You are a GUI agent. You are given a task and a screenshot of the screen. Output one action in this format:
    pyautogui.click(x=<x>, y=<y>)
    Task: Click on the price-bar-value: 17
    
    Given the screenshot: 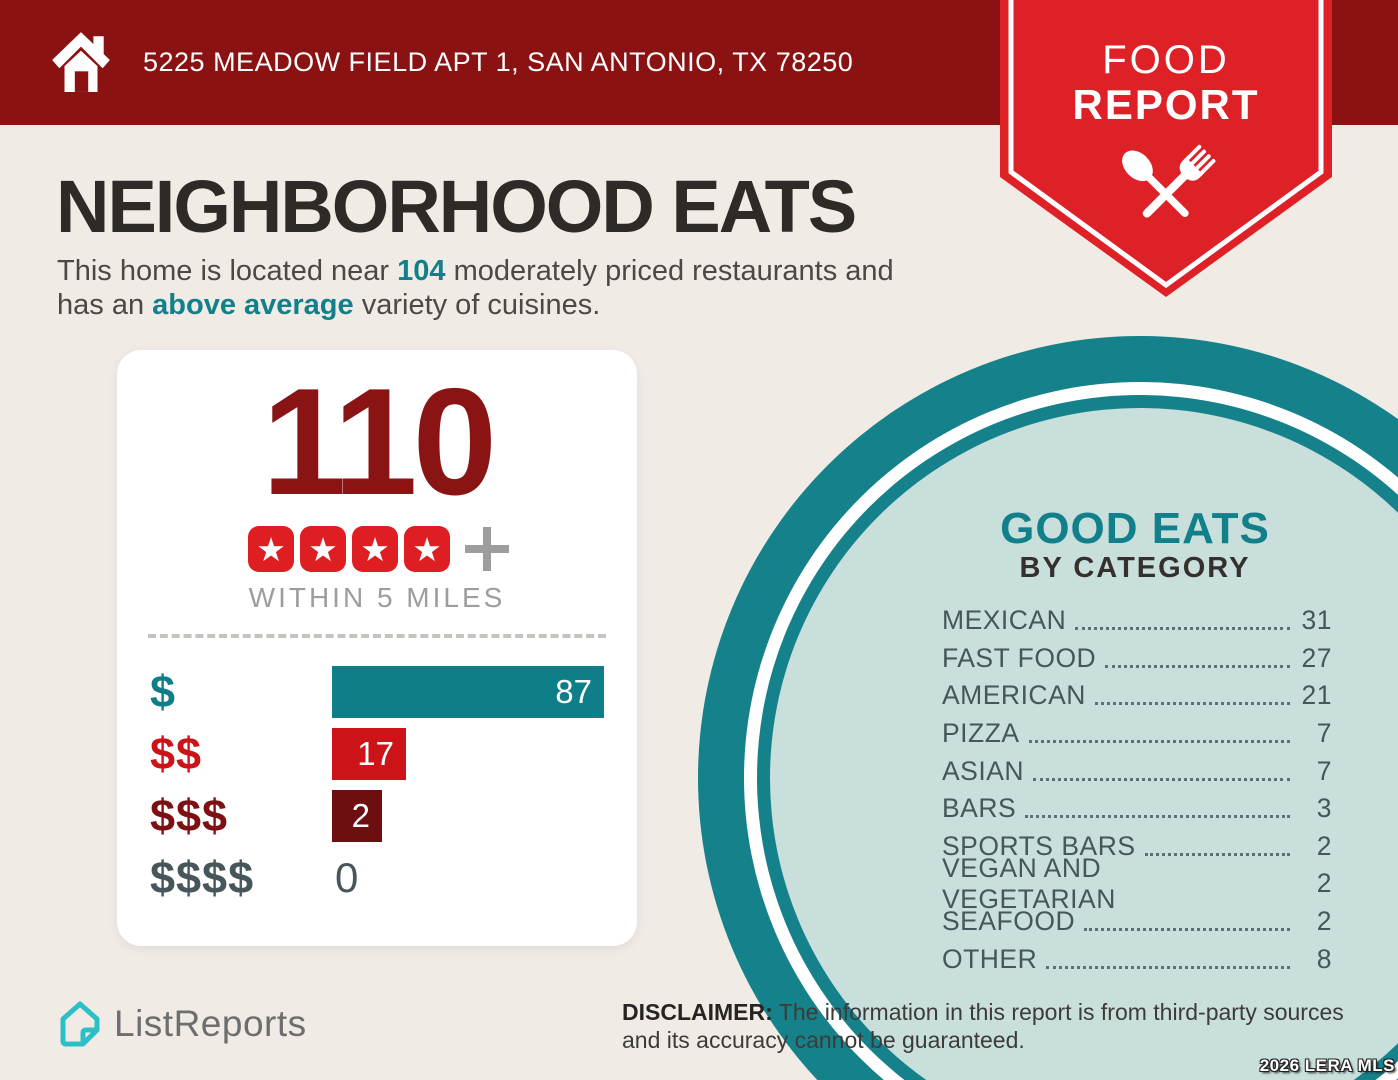 What is the action you would take?
    pyautogui.click(x=375, y=753)
    